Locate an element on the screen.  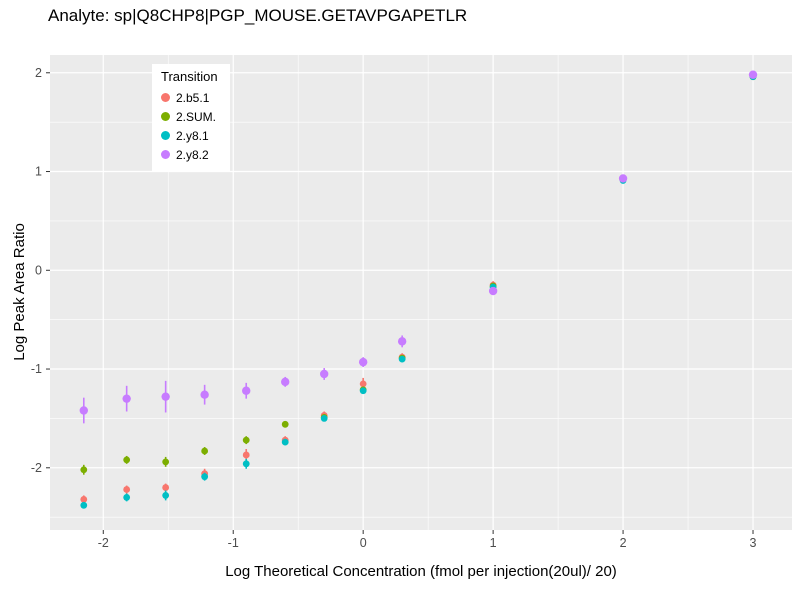
legend-item: 2.b5.1 is located at coordinates (189, 97).